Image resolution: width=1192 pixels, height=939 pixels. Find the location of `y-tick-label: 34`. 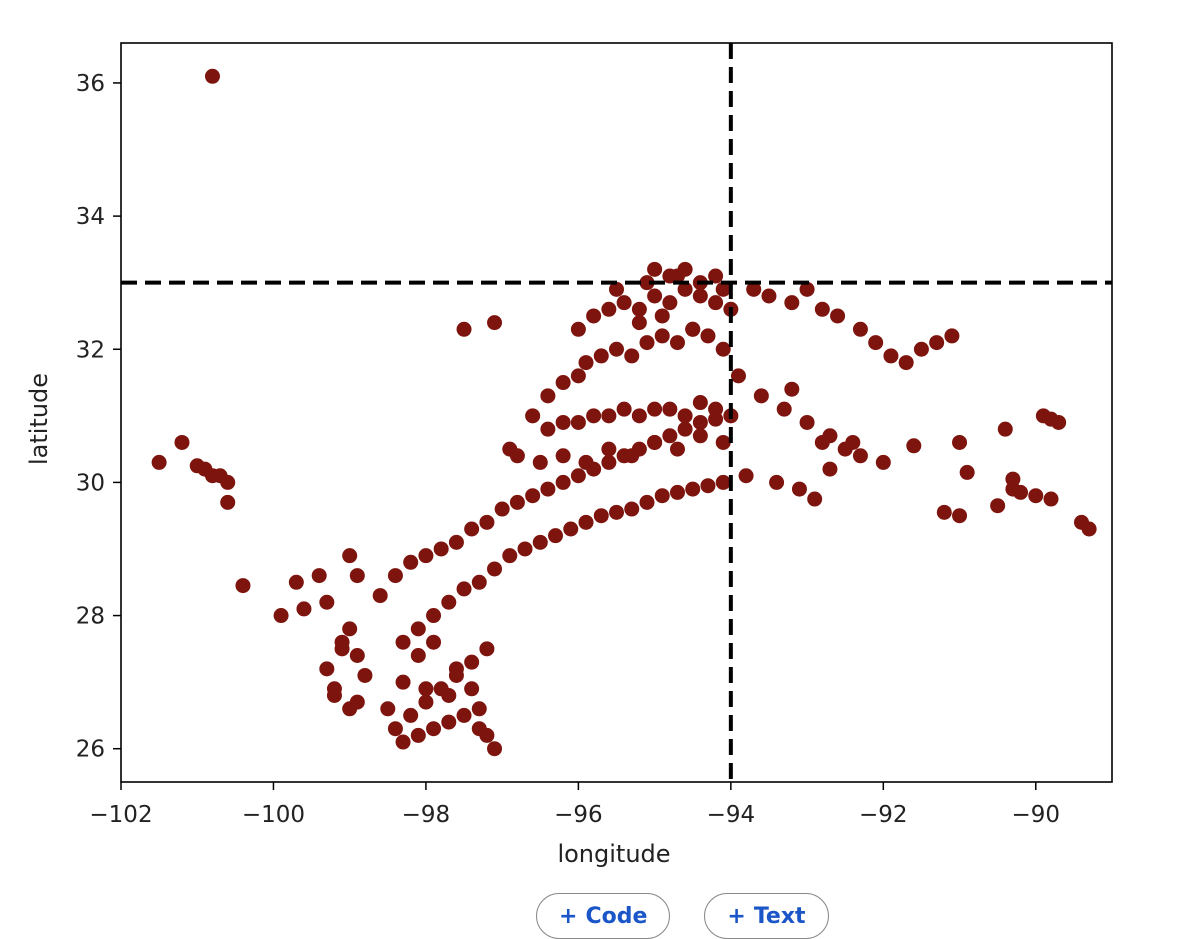

y-tick-label: 34 is located at coordinates (90, 217).